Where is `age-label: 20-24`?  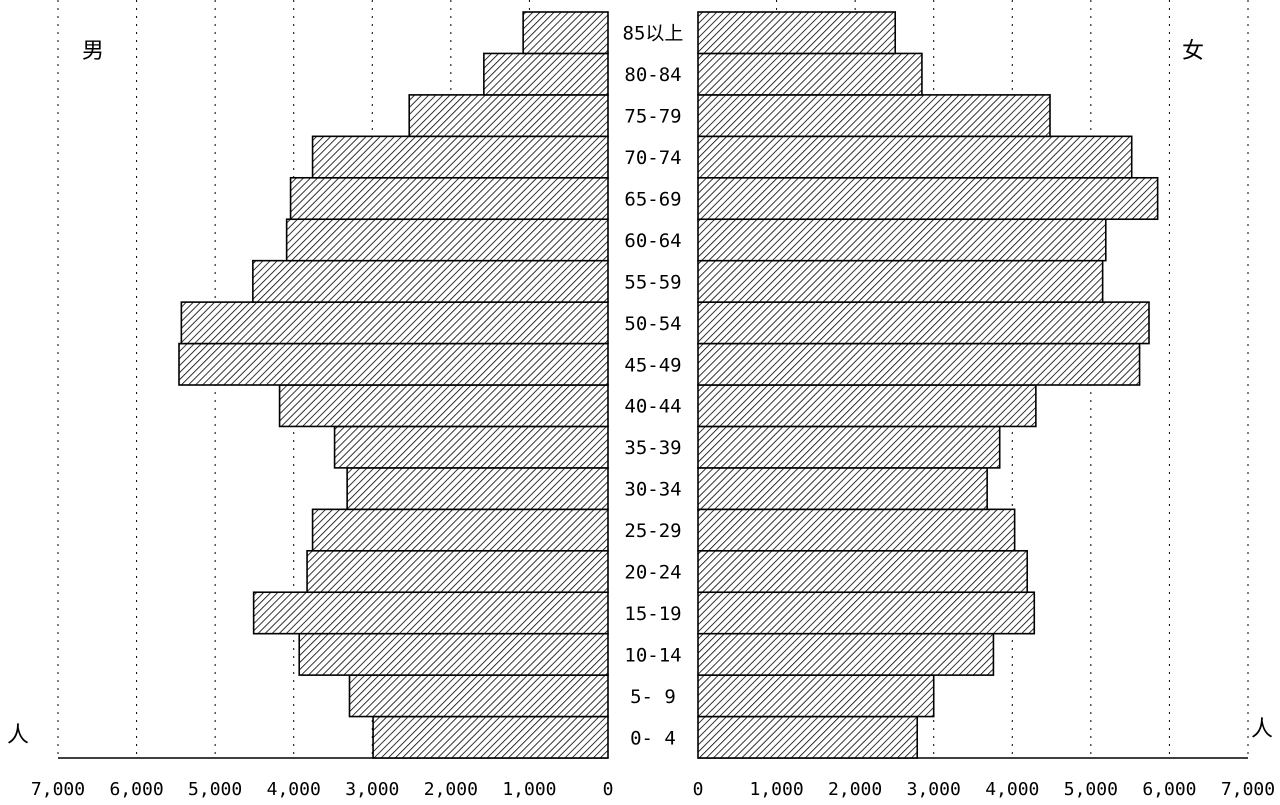 age-label: 20-24 is located at coordinates (652, 573).